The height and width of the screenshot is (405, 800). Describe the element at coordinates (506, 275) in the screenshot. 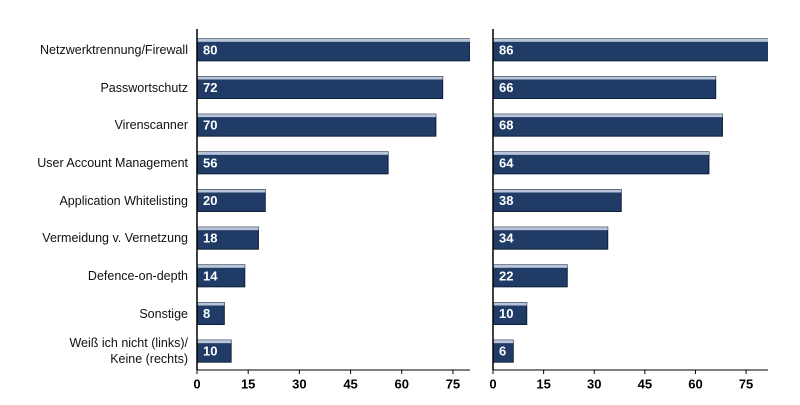

I see `value-label: 22` at that location.